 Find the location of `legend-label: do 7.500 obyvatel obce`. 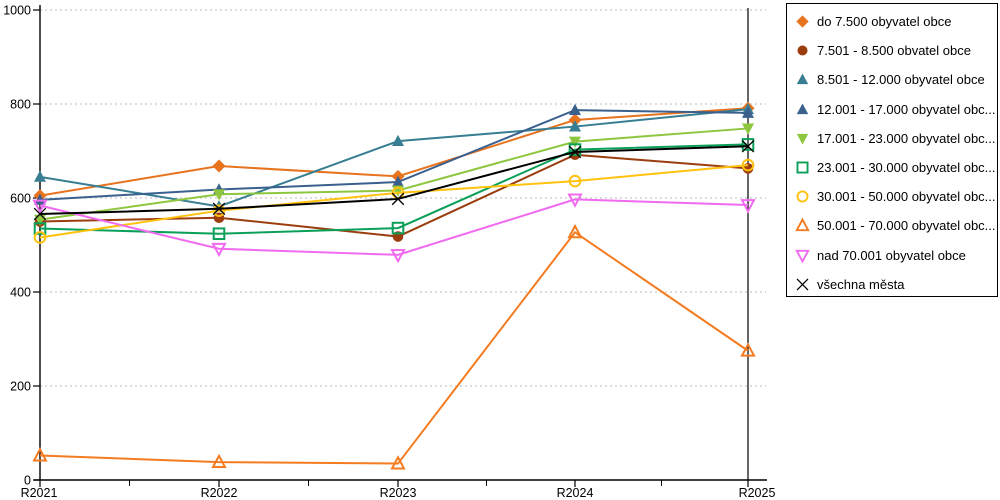

legend-label: do 7.500 obyvatel obce is located at coordinates (884, 22).